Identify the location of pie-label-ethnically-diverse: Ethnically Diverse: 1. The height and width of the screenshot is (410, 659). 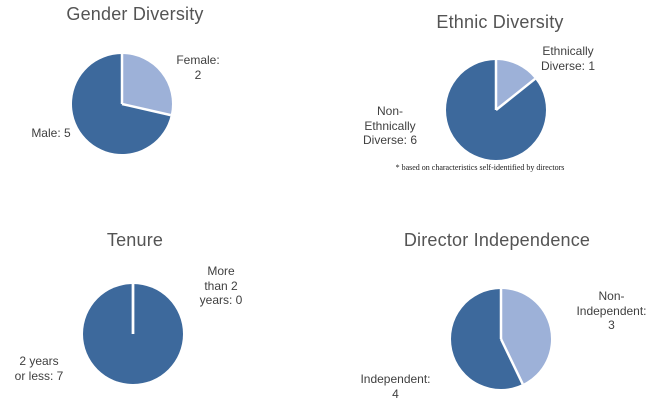
(568, 58).